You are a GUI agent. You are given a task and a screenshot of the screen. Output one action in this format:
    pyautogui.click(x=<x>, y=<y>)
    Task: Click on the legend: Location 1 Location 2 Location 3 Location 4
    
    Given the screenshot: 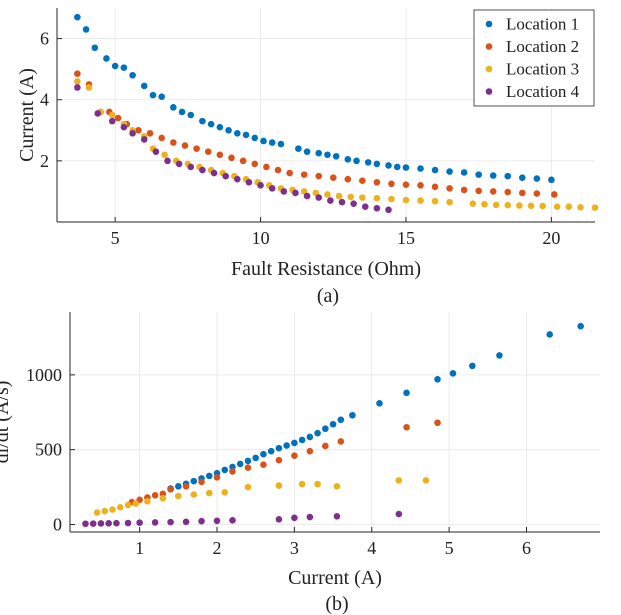 What is the action you would take?
    pyautogui.click(x=534, y=58)
    